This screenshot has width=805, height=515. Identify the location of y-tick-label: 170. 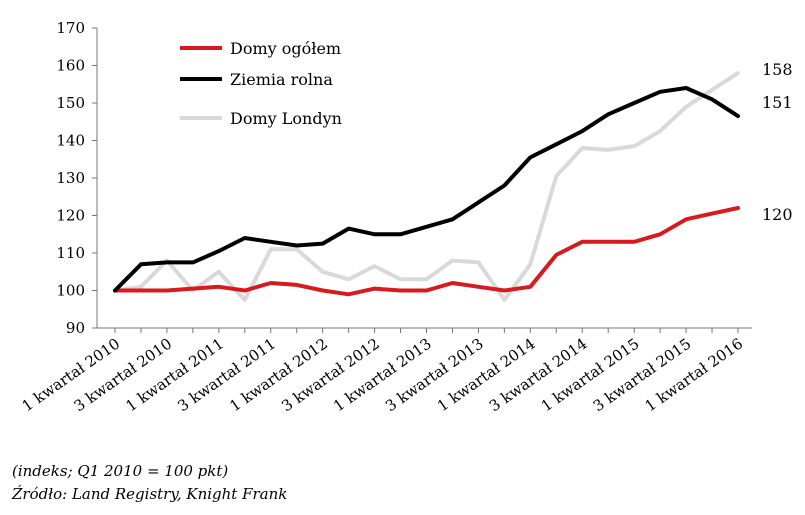
(70, 28).